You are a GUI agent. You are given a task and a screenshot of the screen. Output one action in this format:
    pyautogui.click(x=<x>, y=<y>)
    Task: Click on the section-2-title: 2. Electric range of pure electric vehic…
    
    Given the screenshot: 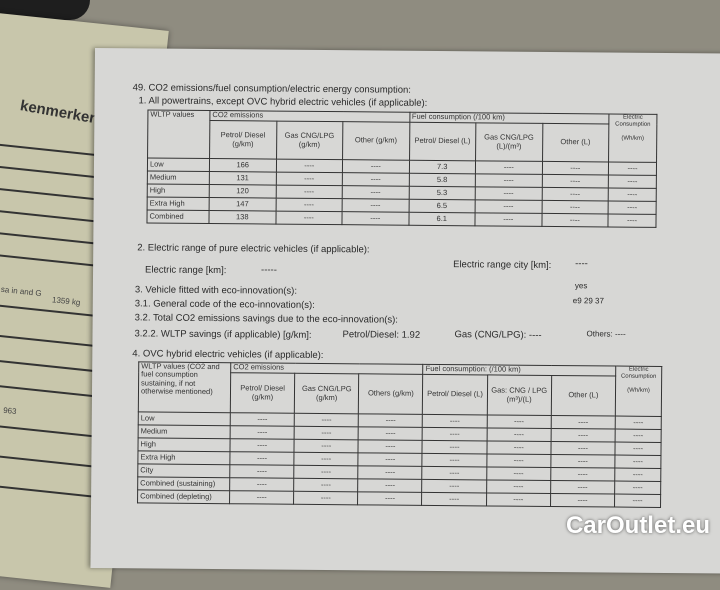 What is the action you would take?
    pyautogui.click(x=253, y=249)
    